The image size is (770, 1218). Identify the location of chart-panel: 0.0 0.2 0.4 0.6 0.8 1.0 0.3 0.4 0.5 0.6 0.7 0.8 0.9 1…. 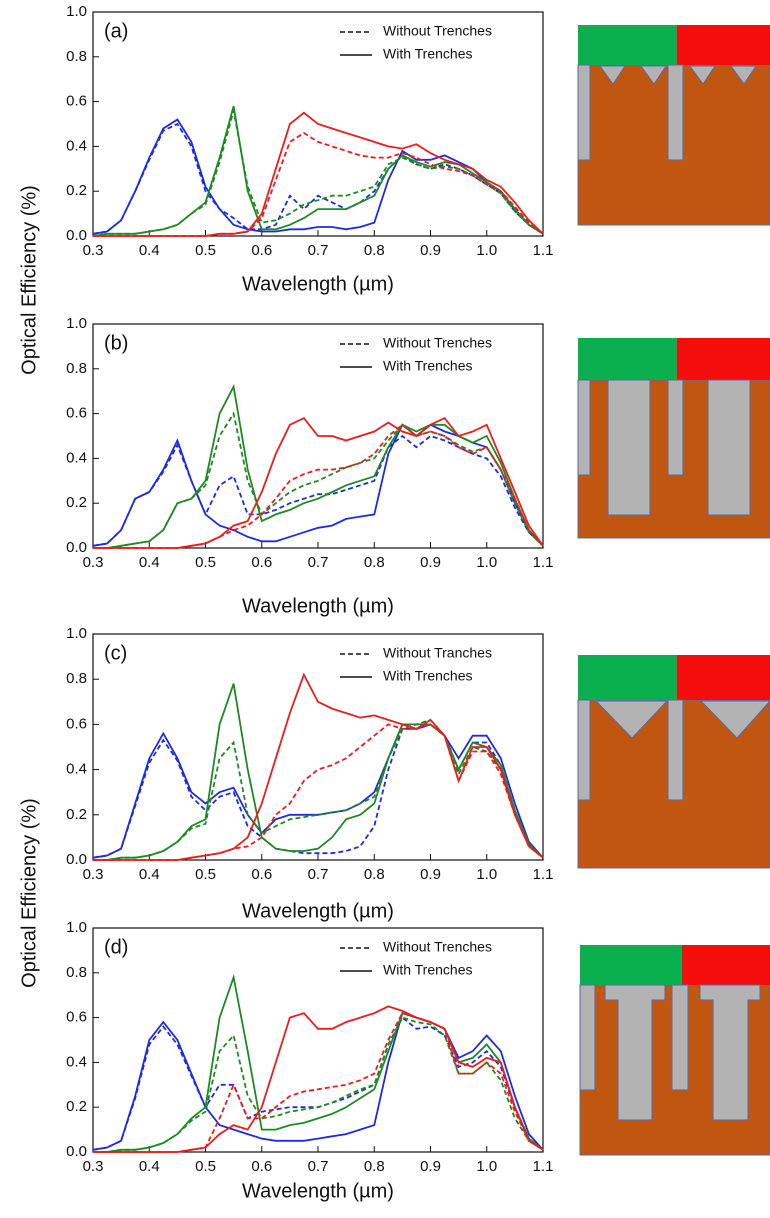
(309, 1060).